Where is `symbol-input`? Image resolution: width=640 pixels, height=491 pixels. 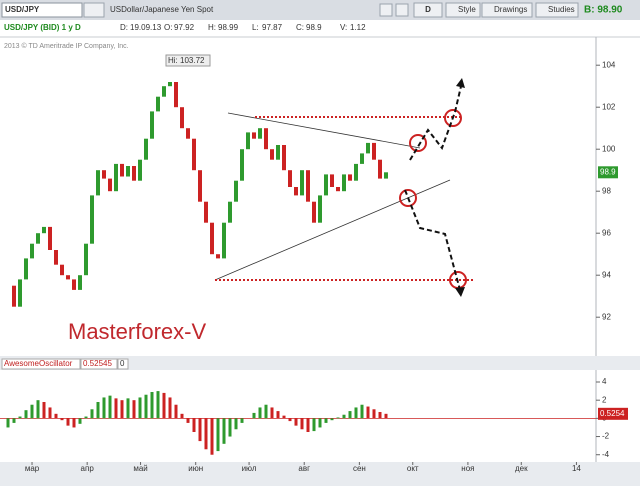 symbol-input is located at coordinates (42, 10).